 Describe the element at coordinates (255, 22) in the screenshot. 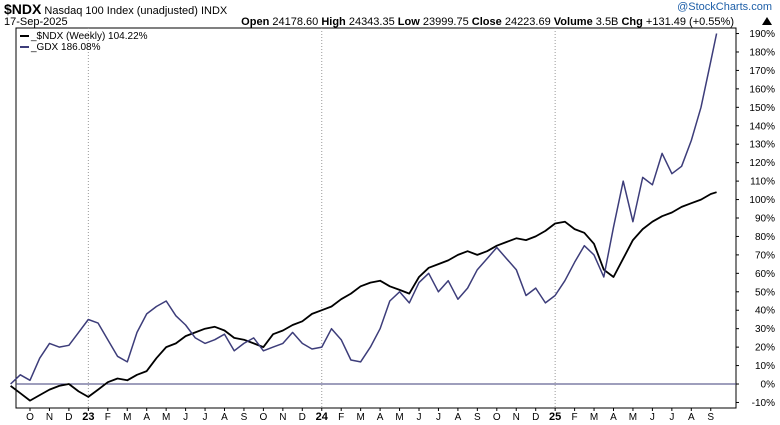

I see `open-label: Open` at that location.